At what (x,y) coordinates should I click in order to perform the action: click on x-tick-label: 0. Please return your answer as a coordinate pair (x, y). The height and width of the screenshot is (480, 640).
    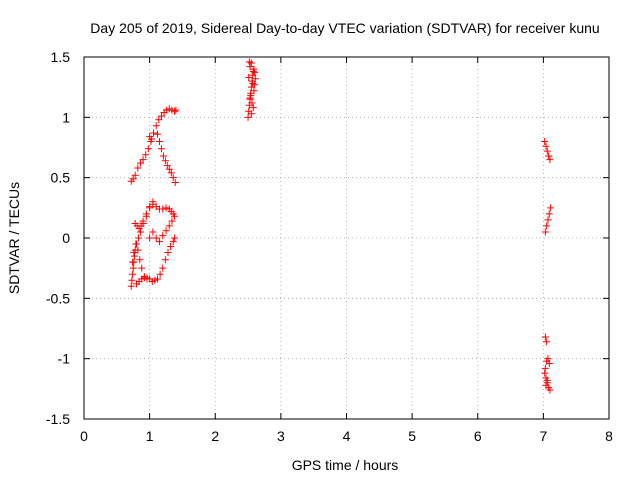
    Looking at the image, I should click on (84, 436).